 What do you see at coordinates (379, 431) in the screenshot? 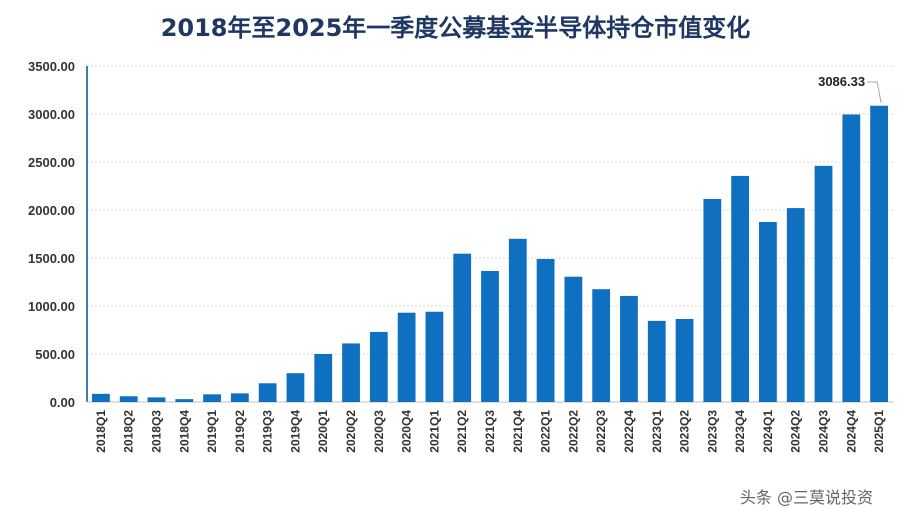
I see `x-tick-label: 2020Q3` at bounding box center [379, 431].